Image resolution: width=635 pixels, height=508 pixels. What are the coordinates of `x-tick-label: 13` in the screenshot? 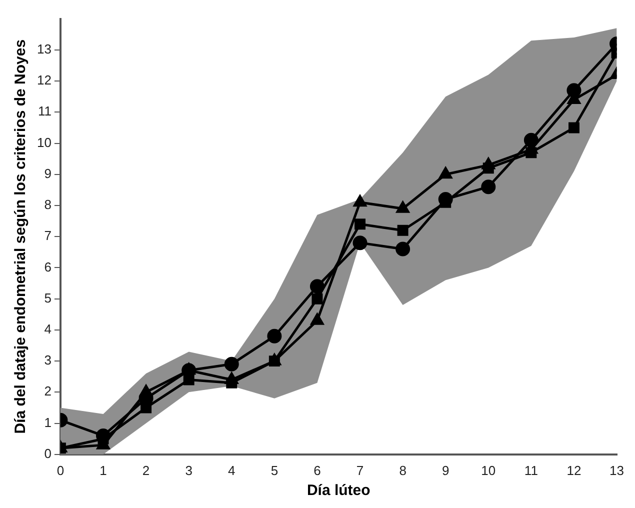 It's located at (617, 470).